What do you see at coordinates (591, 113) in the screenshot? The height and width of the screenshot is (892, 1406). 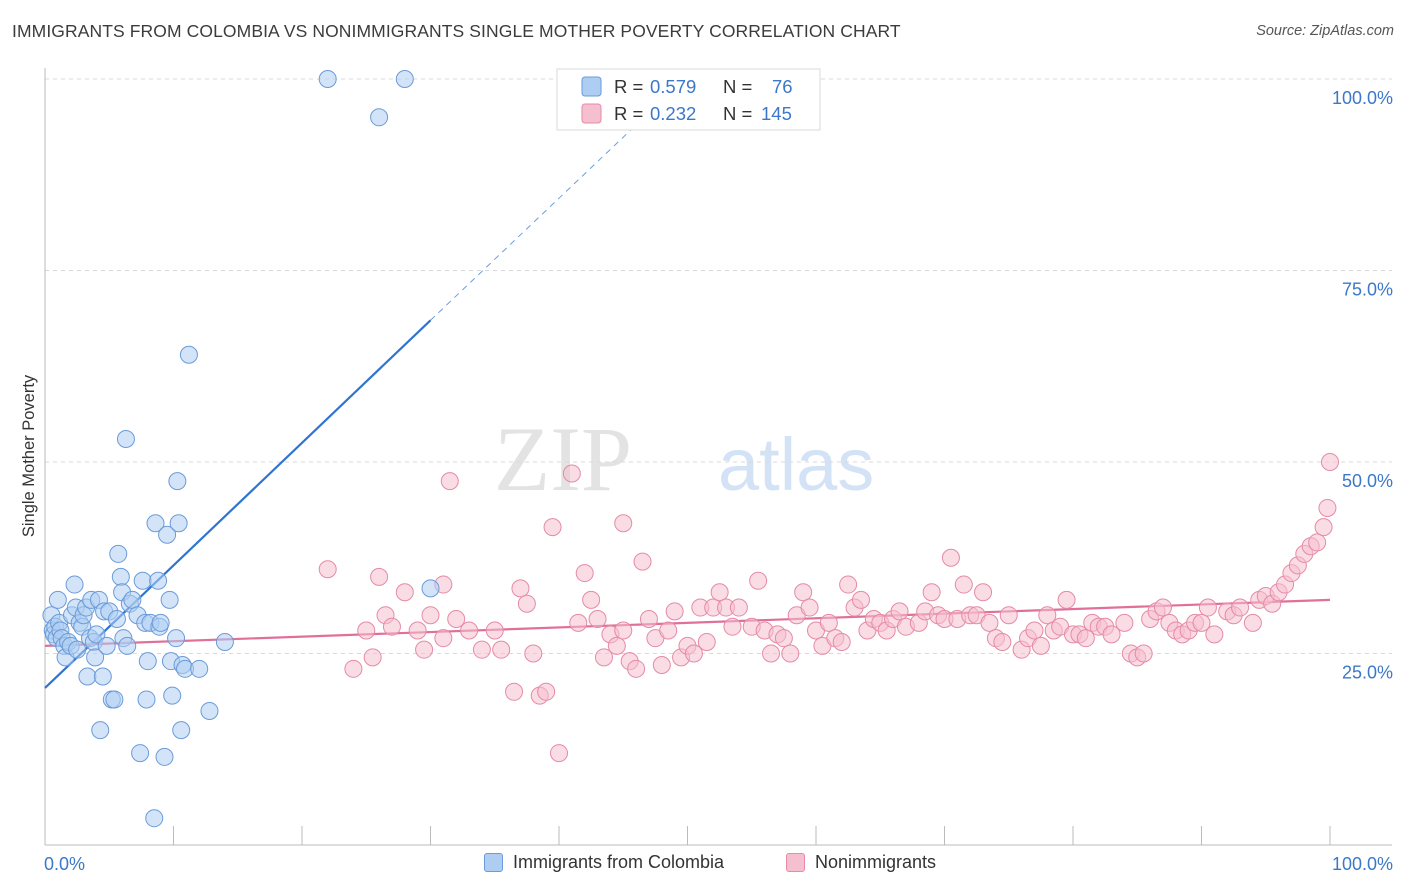 I see `legend-swatch-nonimmigrants` at bounding box center [591, 113].